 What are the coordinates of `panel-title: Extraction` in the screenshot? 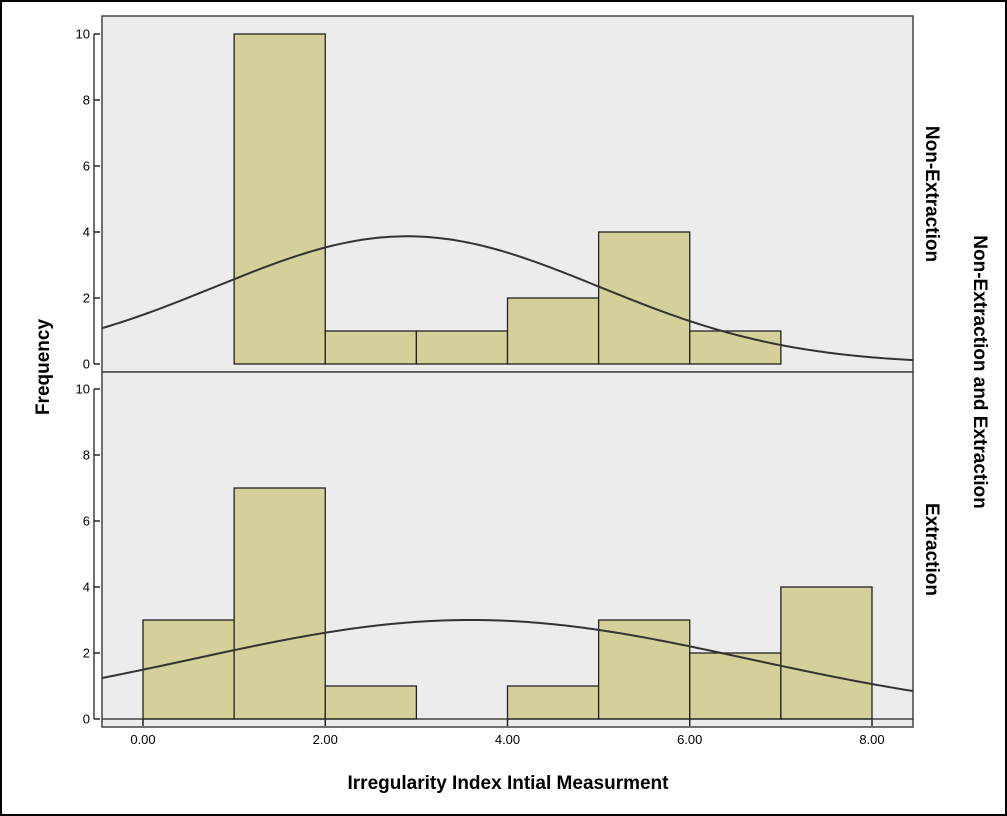 It's located at (931, 549).